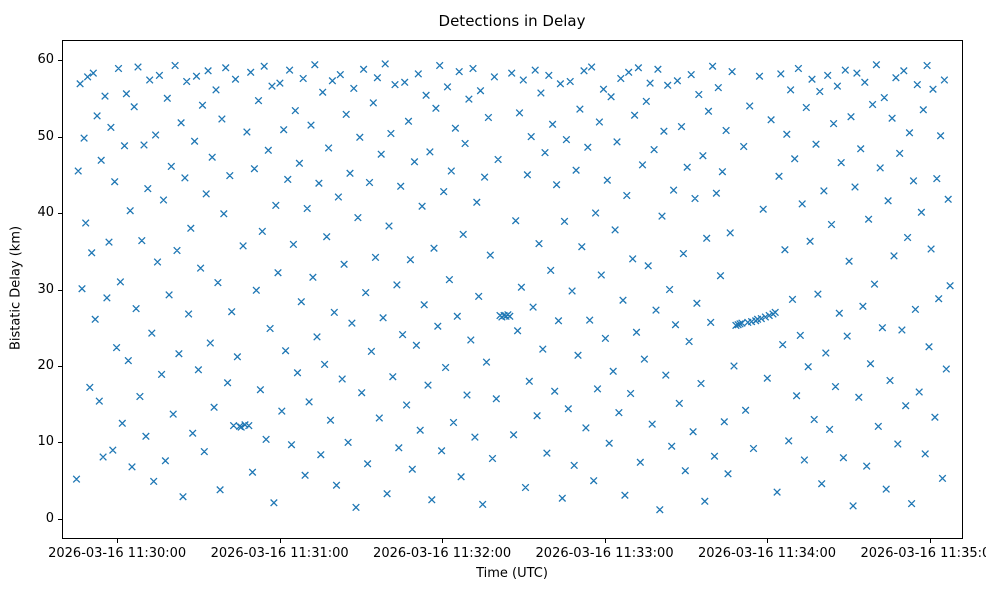  I want to click on x-tick-label: 2026-03-16 11:31:00, so click(279, 553).